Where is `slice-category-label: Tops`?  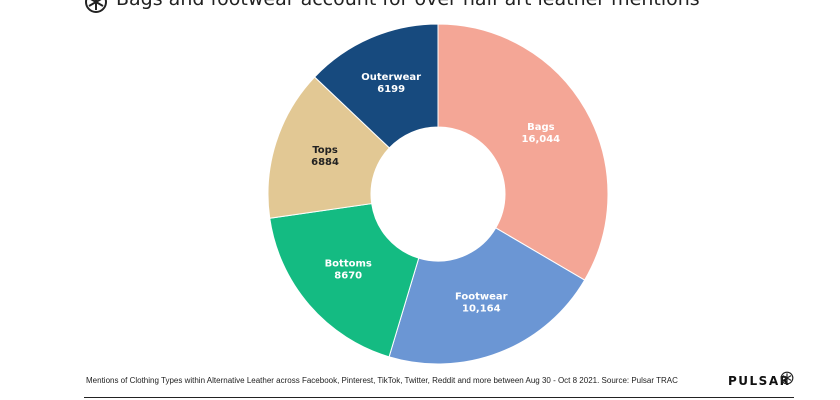 slice-category-label: Tops is located at coordinates (325, 150).